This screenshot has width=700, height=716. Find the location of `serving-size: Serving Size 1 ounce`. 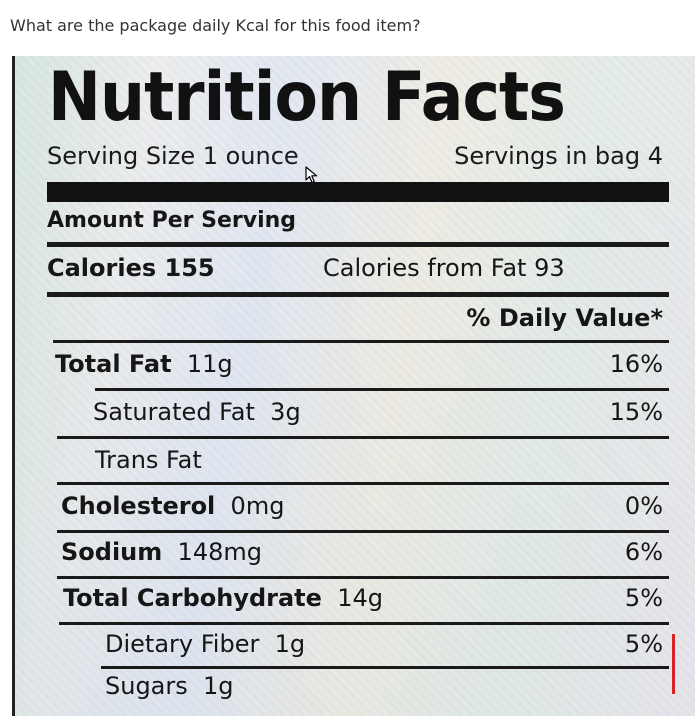

serving-size: Serving Size 1 ounce is located at coordinates (173, 156).